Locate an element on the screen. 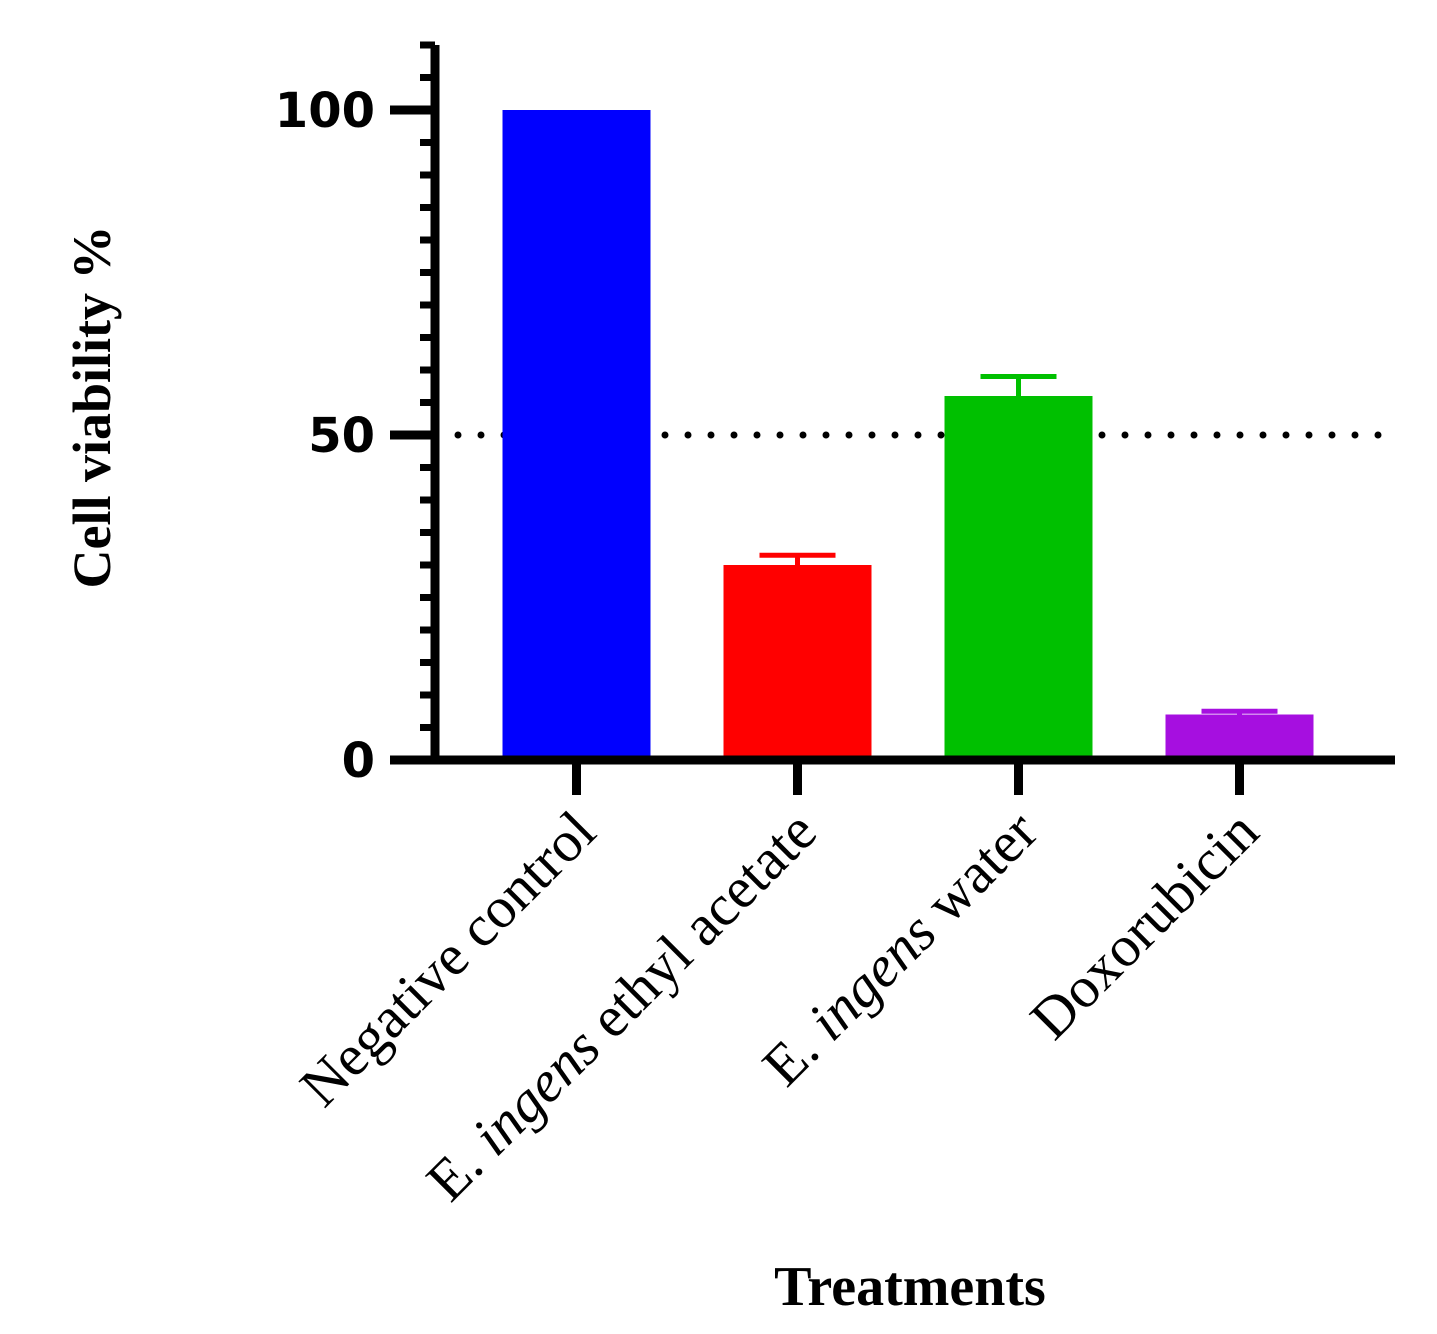 This screenshot has width=1437, height=1334. x-tick-label-2: E. ingens ethyl acetate is located at coordinates (621, 1005).